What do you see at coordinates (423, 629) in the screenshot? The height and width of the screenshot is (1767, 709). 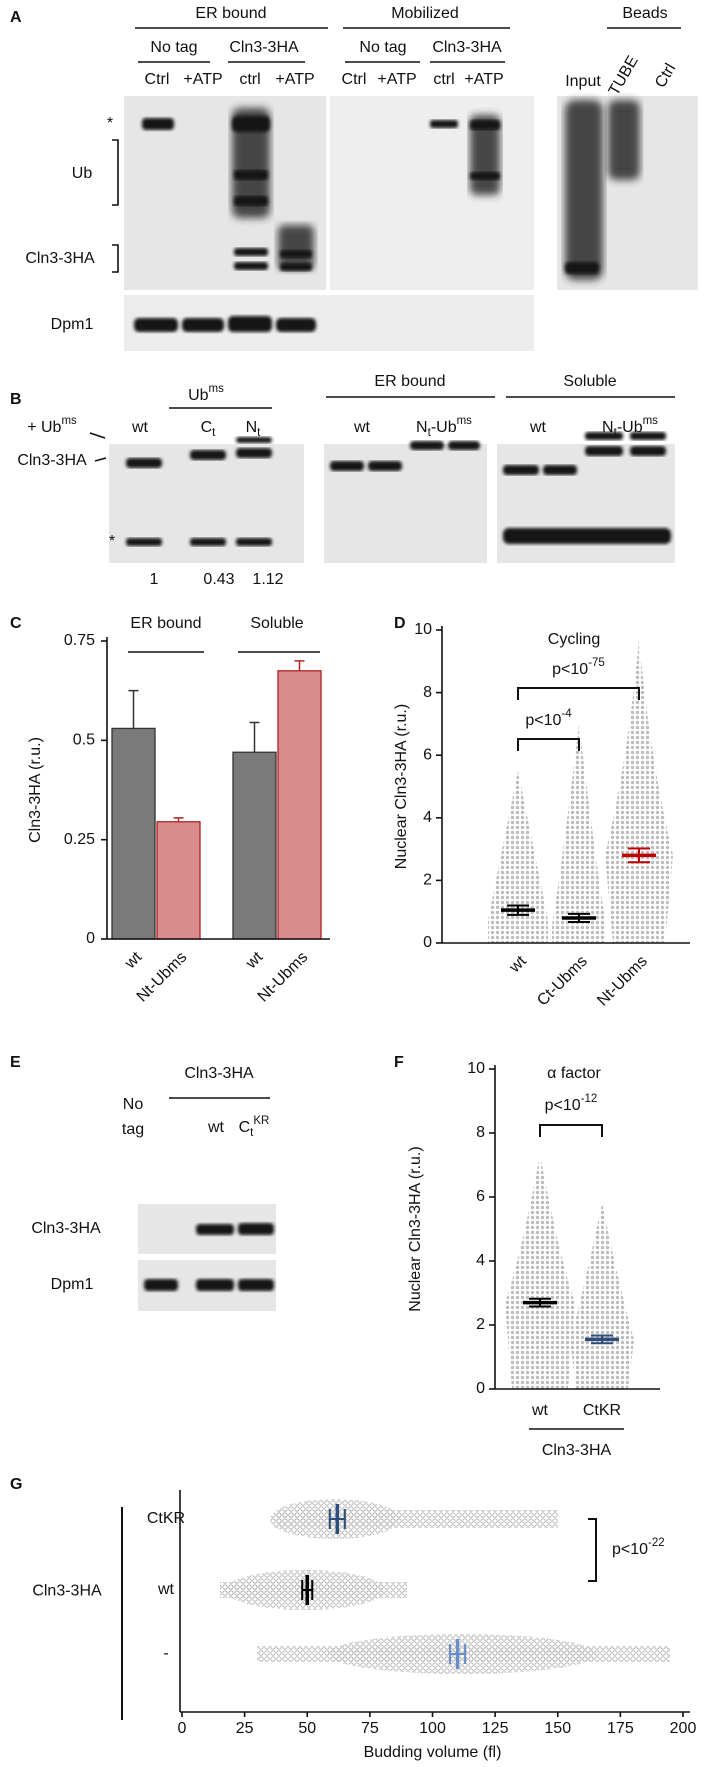 I see `y-tick-label: 10` at bounding box center [423, 629].